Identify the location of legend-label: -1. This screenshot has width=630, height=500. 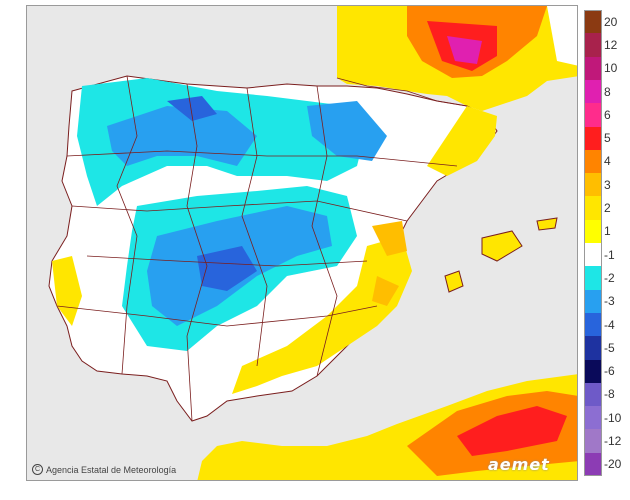
(609, 254).